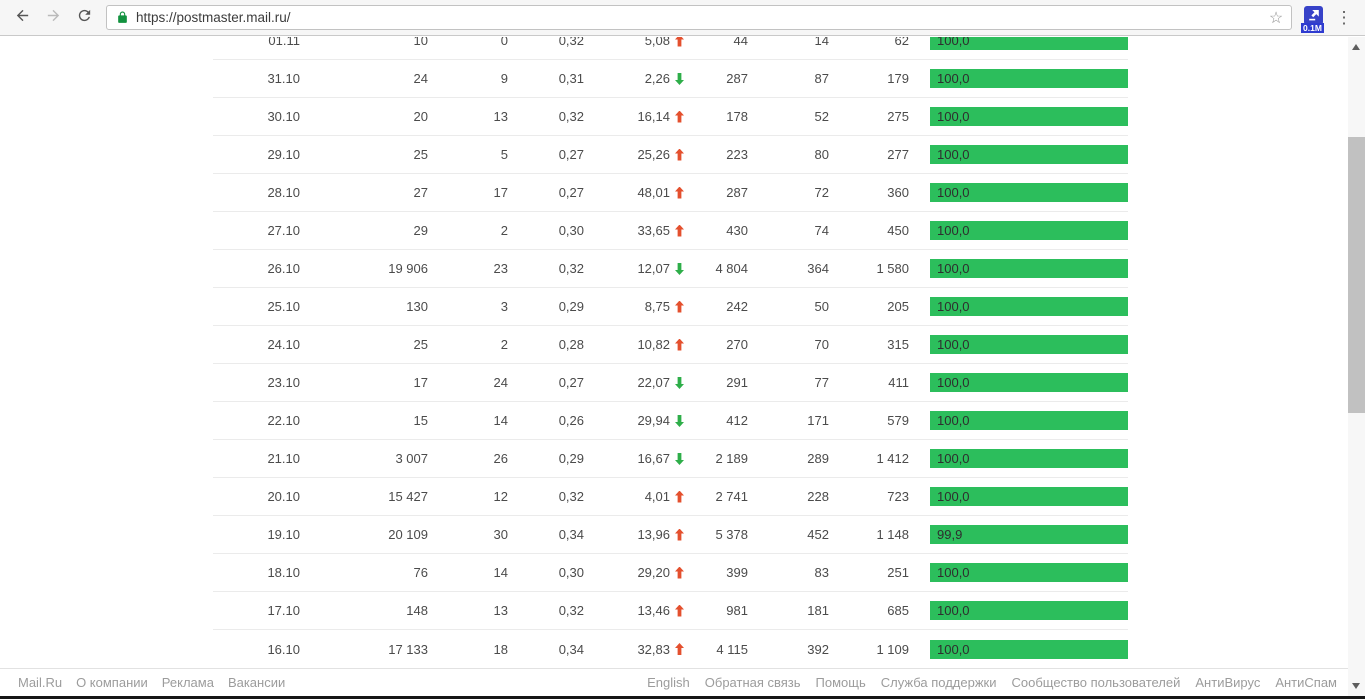 The height and width of the screenshot is (699, 1365). I want to click on address-bar: https://postmaster.mail.ru/ ☆, so click(699, 17).